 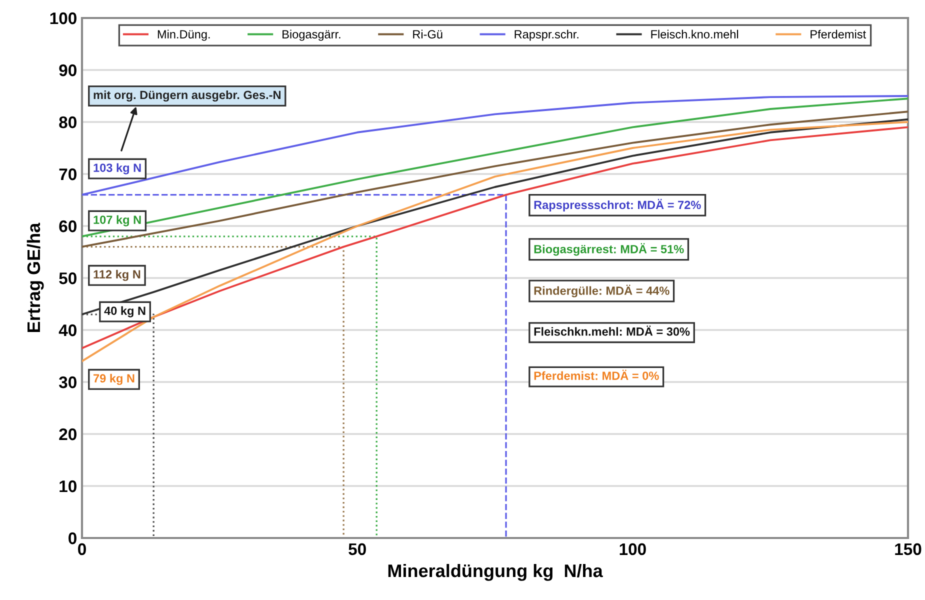 What do you see at coordinates (609, 249) in the screenshot?
I see `annotation: Biogasgärrest: MDÄ = 51%` at bounding box center [609, 249].